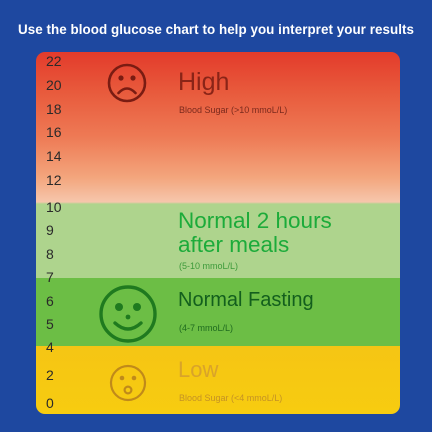  What do you see at coordinates (54, 61) in the screenshot?
I see `tick-label: 22` at bounding box center [54, 61].